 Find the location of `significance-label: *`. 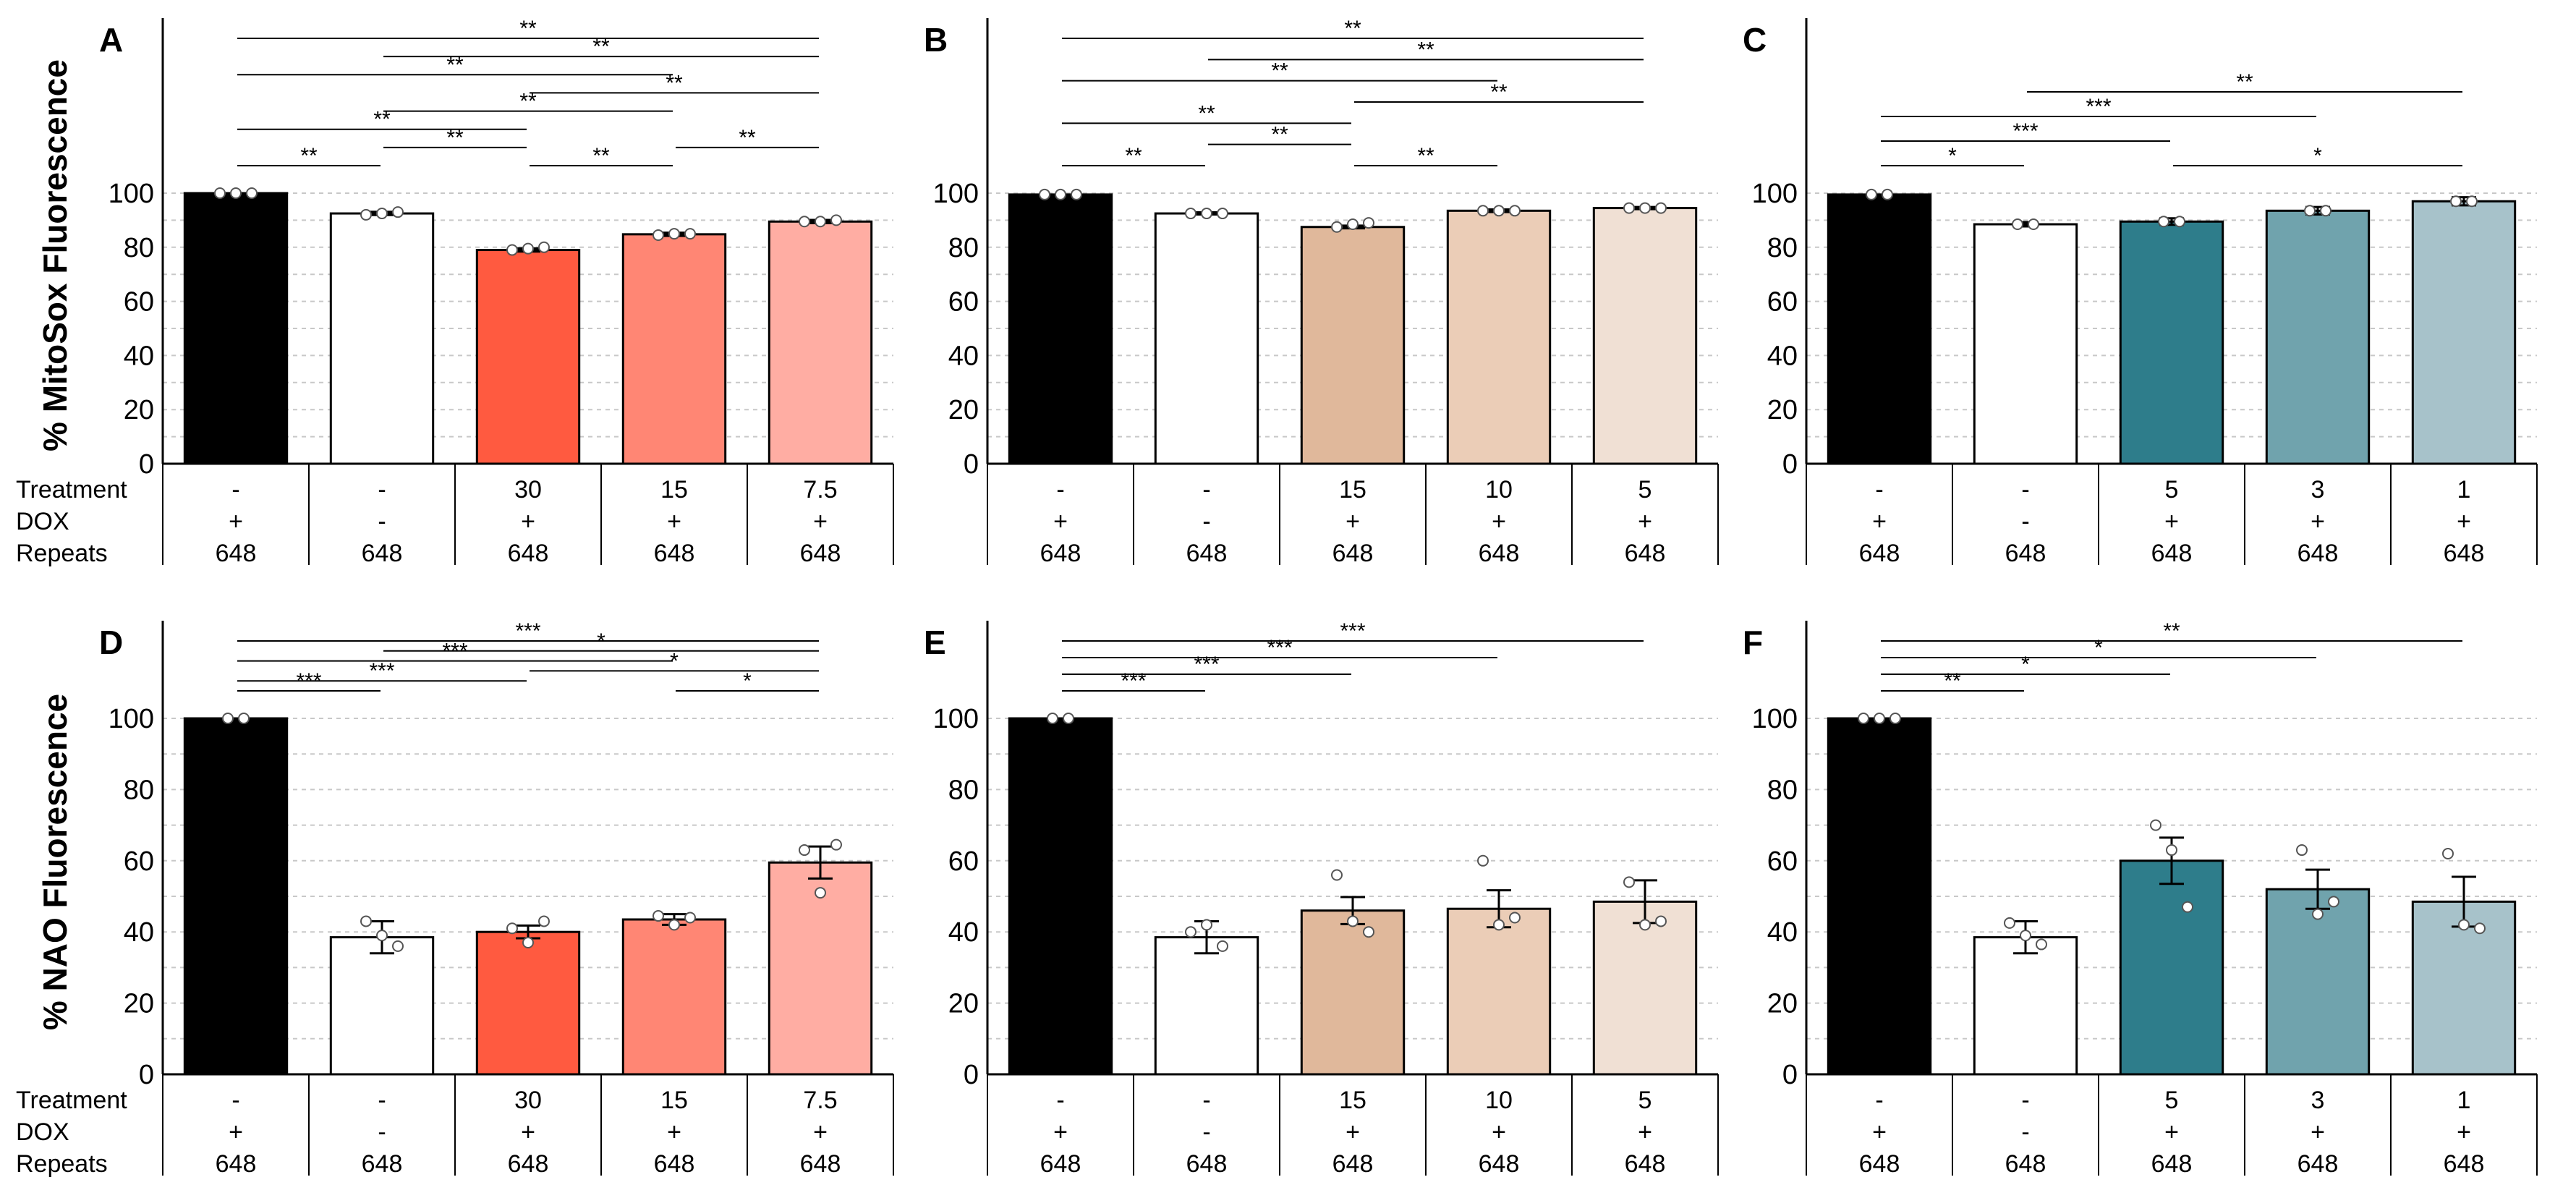

significance-label: * is located at coordinates (747, 681).